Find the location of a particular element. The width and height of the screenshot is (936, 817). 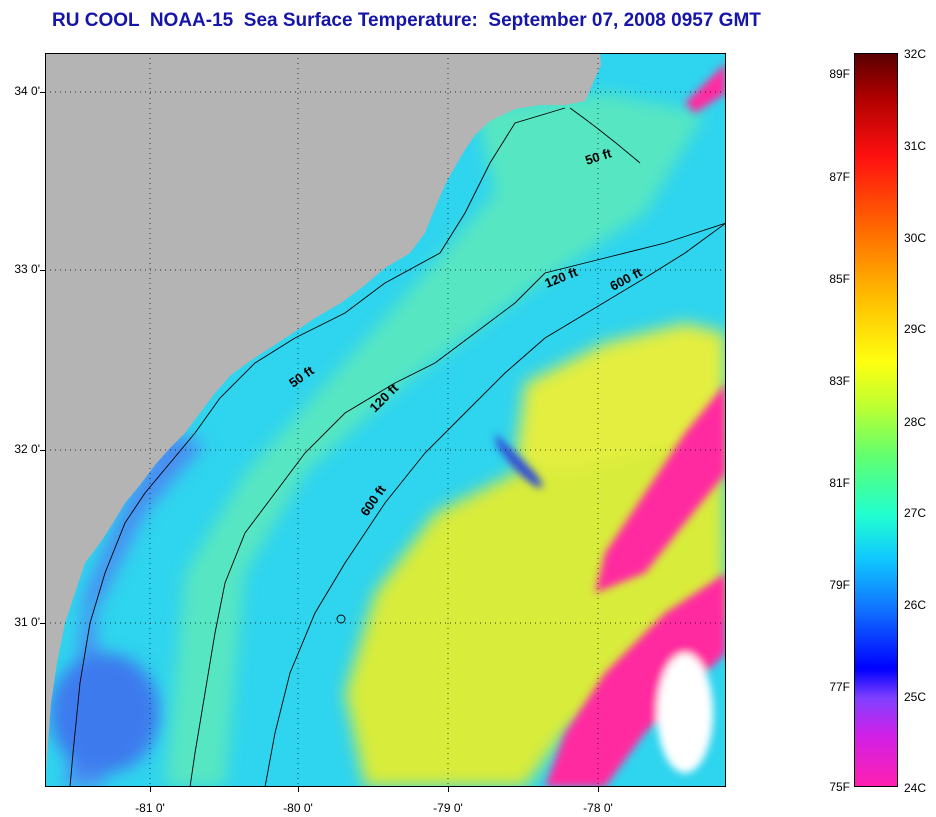

lon-label-78: -78 0' is located at coordinates (598, 808).